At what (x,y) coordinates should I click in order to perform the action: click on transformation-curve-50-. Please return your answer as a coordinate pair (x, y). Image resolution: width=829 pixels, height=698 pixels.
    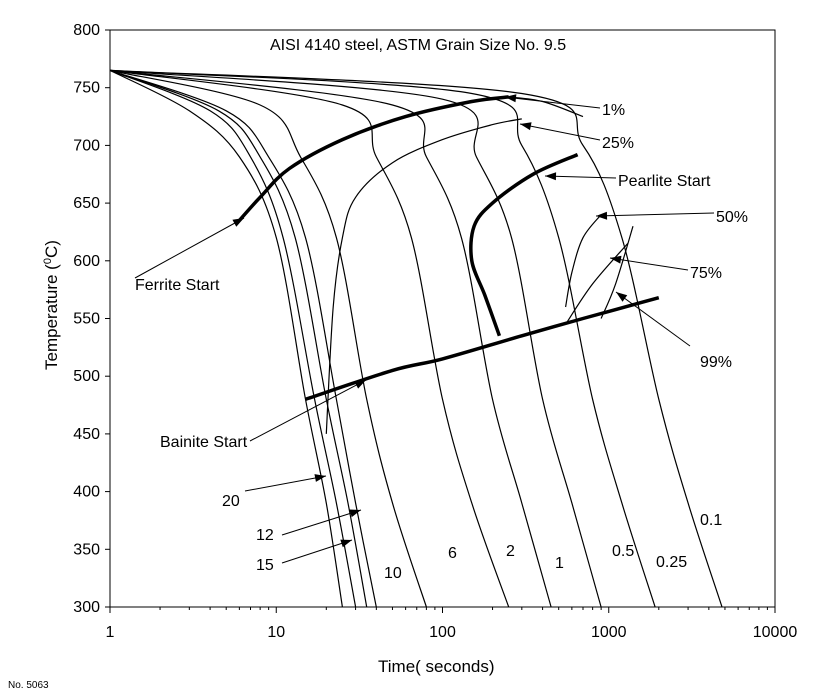
    Looking at the image, I should click on (583, 261).